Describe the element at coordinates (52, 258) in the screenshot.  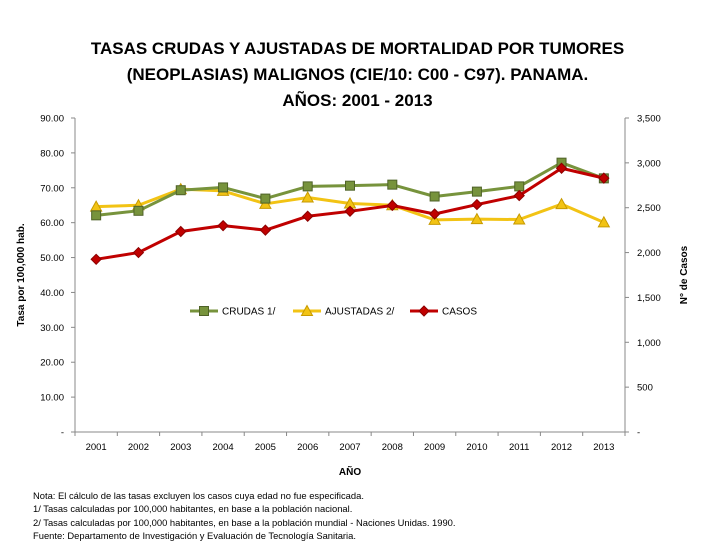
I see `y-tick-label-left: 50.00` at that location.